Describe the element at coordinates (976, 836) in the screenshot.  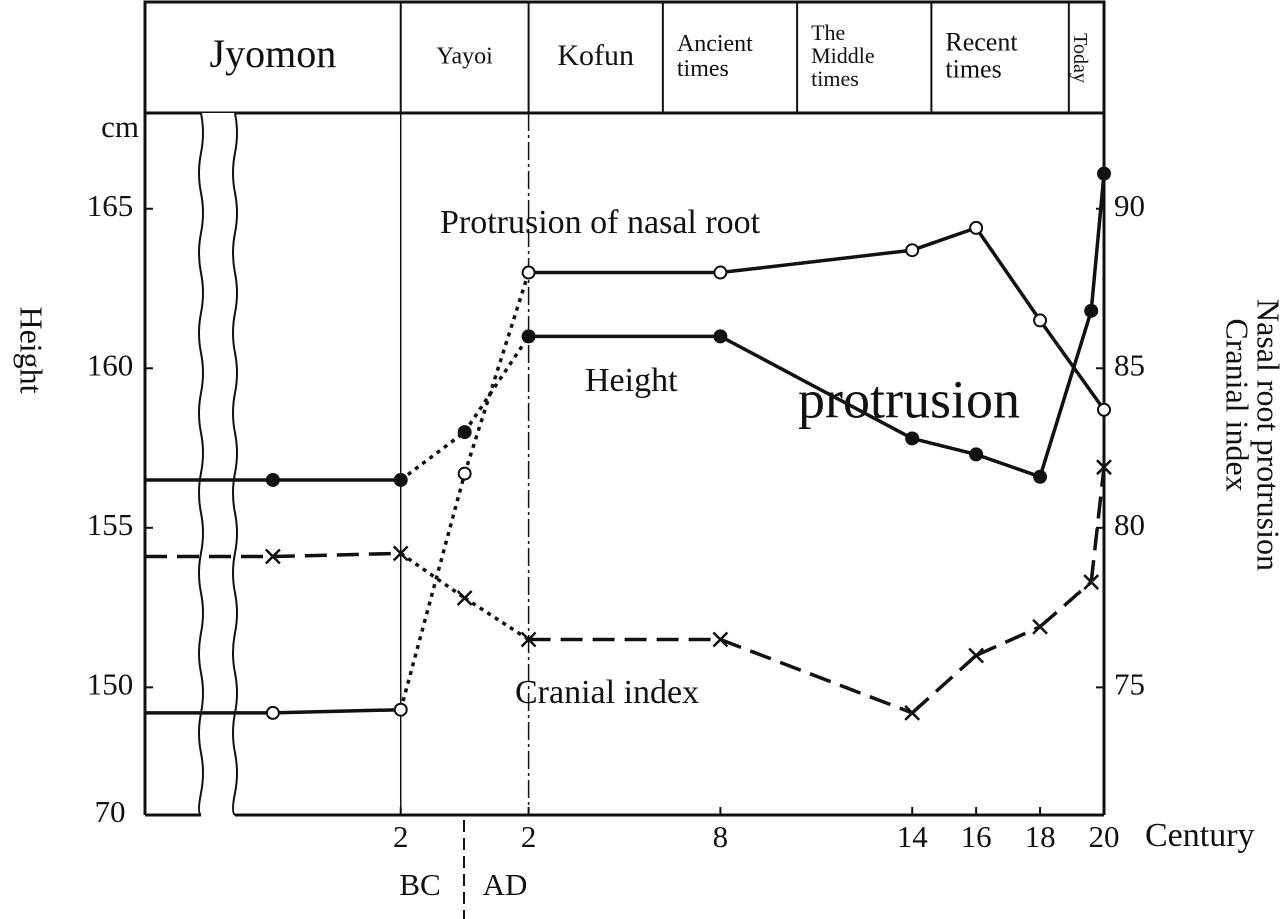
I see `x-tick-label: 16` at that location.